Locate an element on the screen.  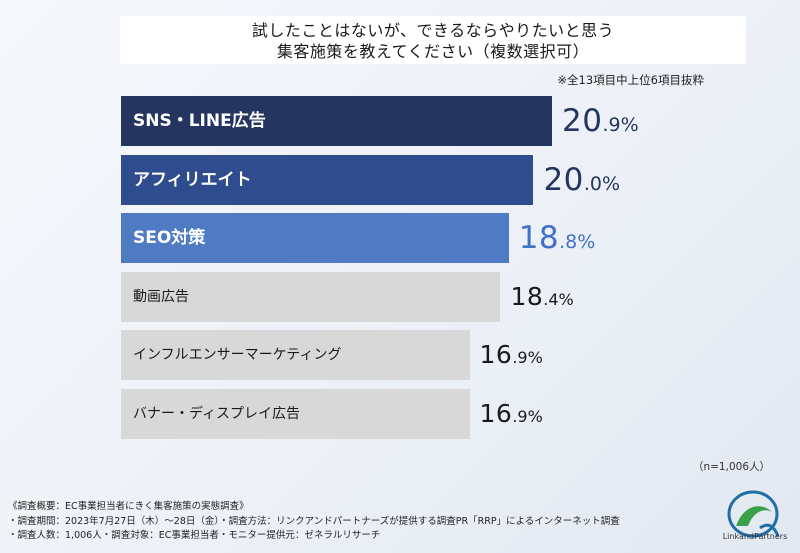
items-note: ※全13項目中上位6項目抜粋 is located at coordinates (630, 80).